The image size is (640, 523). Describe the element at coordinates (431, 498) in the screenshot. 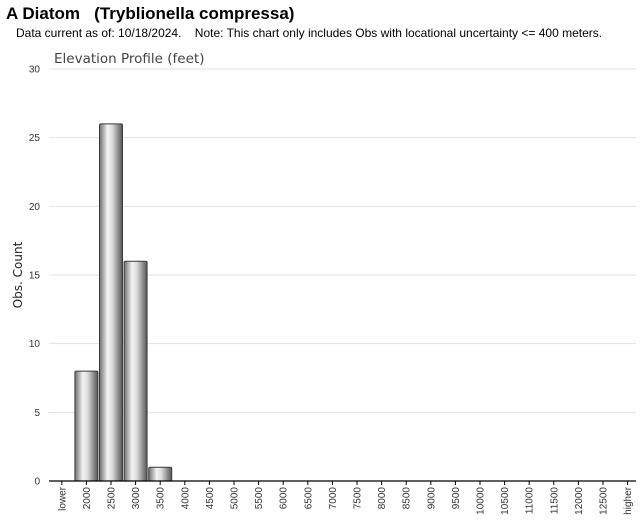

I see `x-tick-label: 9000` at that location.